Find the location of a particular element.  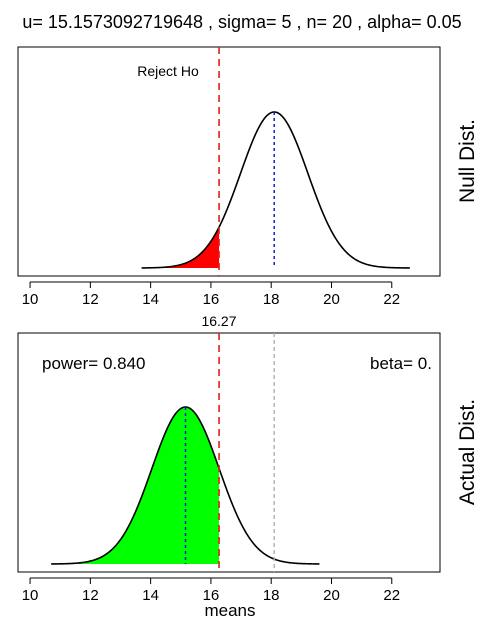

beta-label: beta= 0. is located at coordinates (401, 363).